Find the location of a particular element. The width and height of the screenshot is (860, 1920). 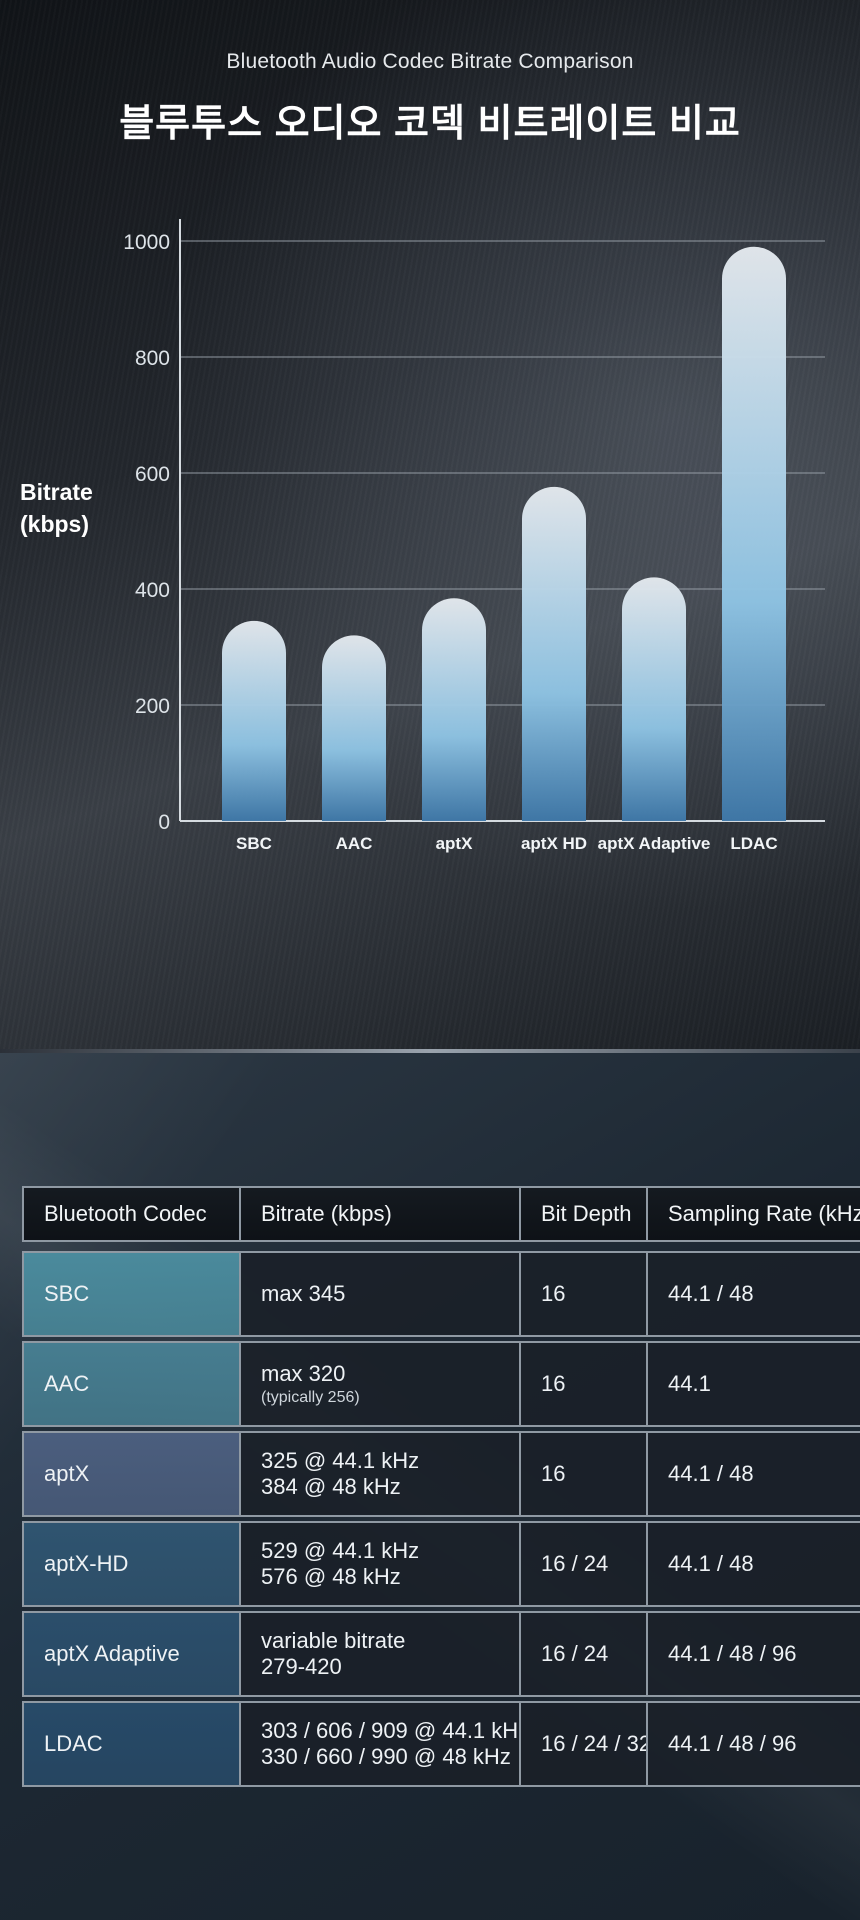

x-tick-label: aptX Adaptive is located at coordinates (654, 843).